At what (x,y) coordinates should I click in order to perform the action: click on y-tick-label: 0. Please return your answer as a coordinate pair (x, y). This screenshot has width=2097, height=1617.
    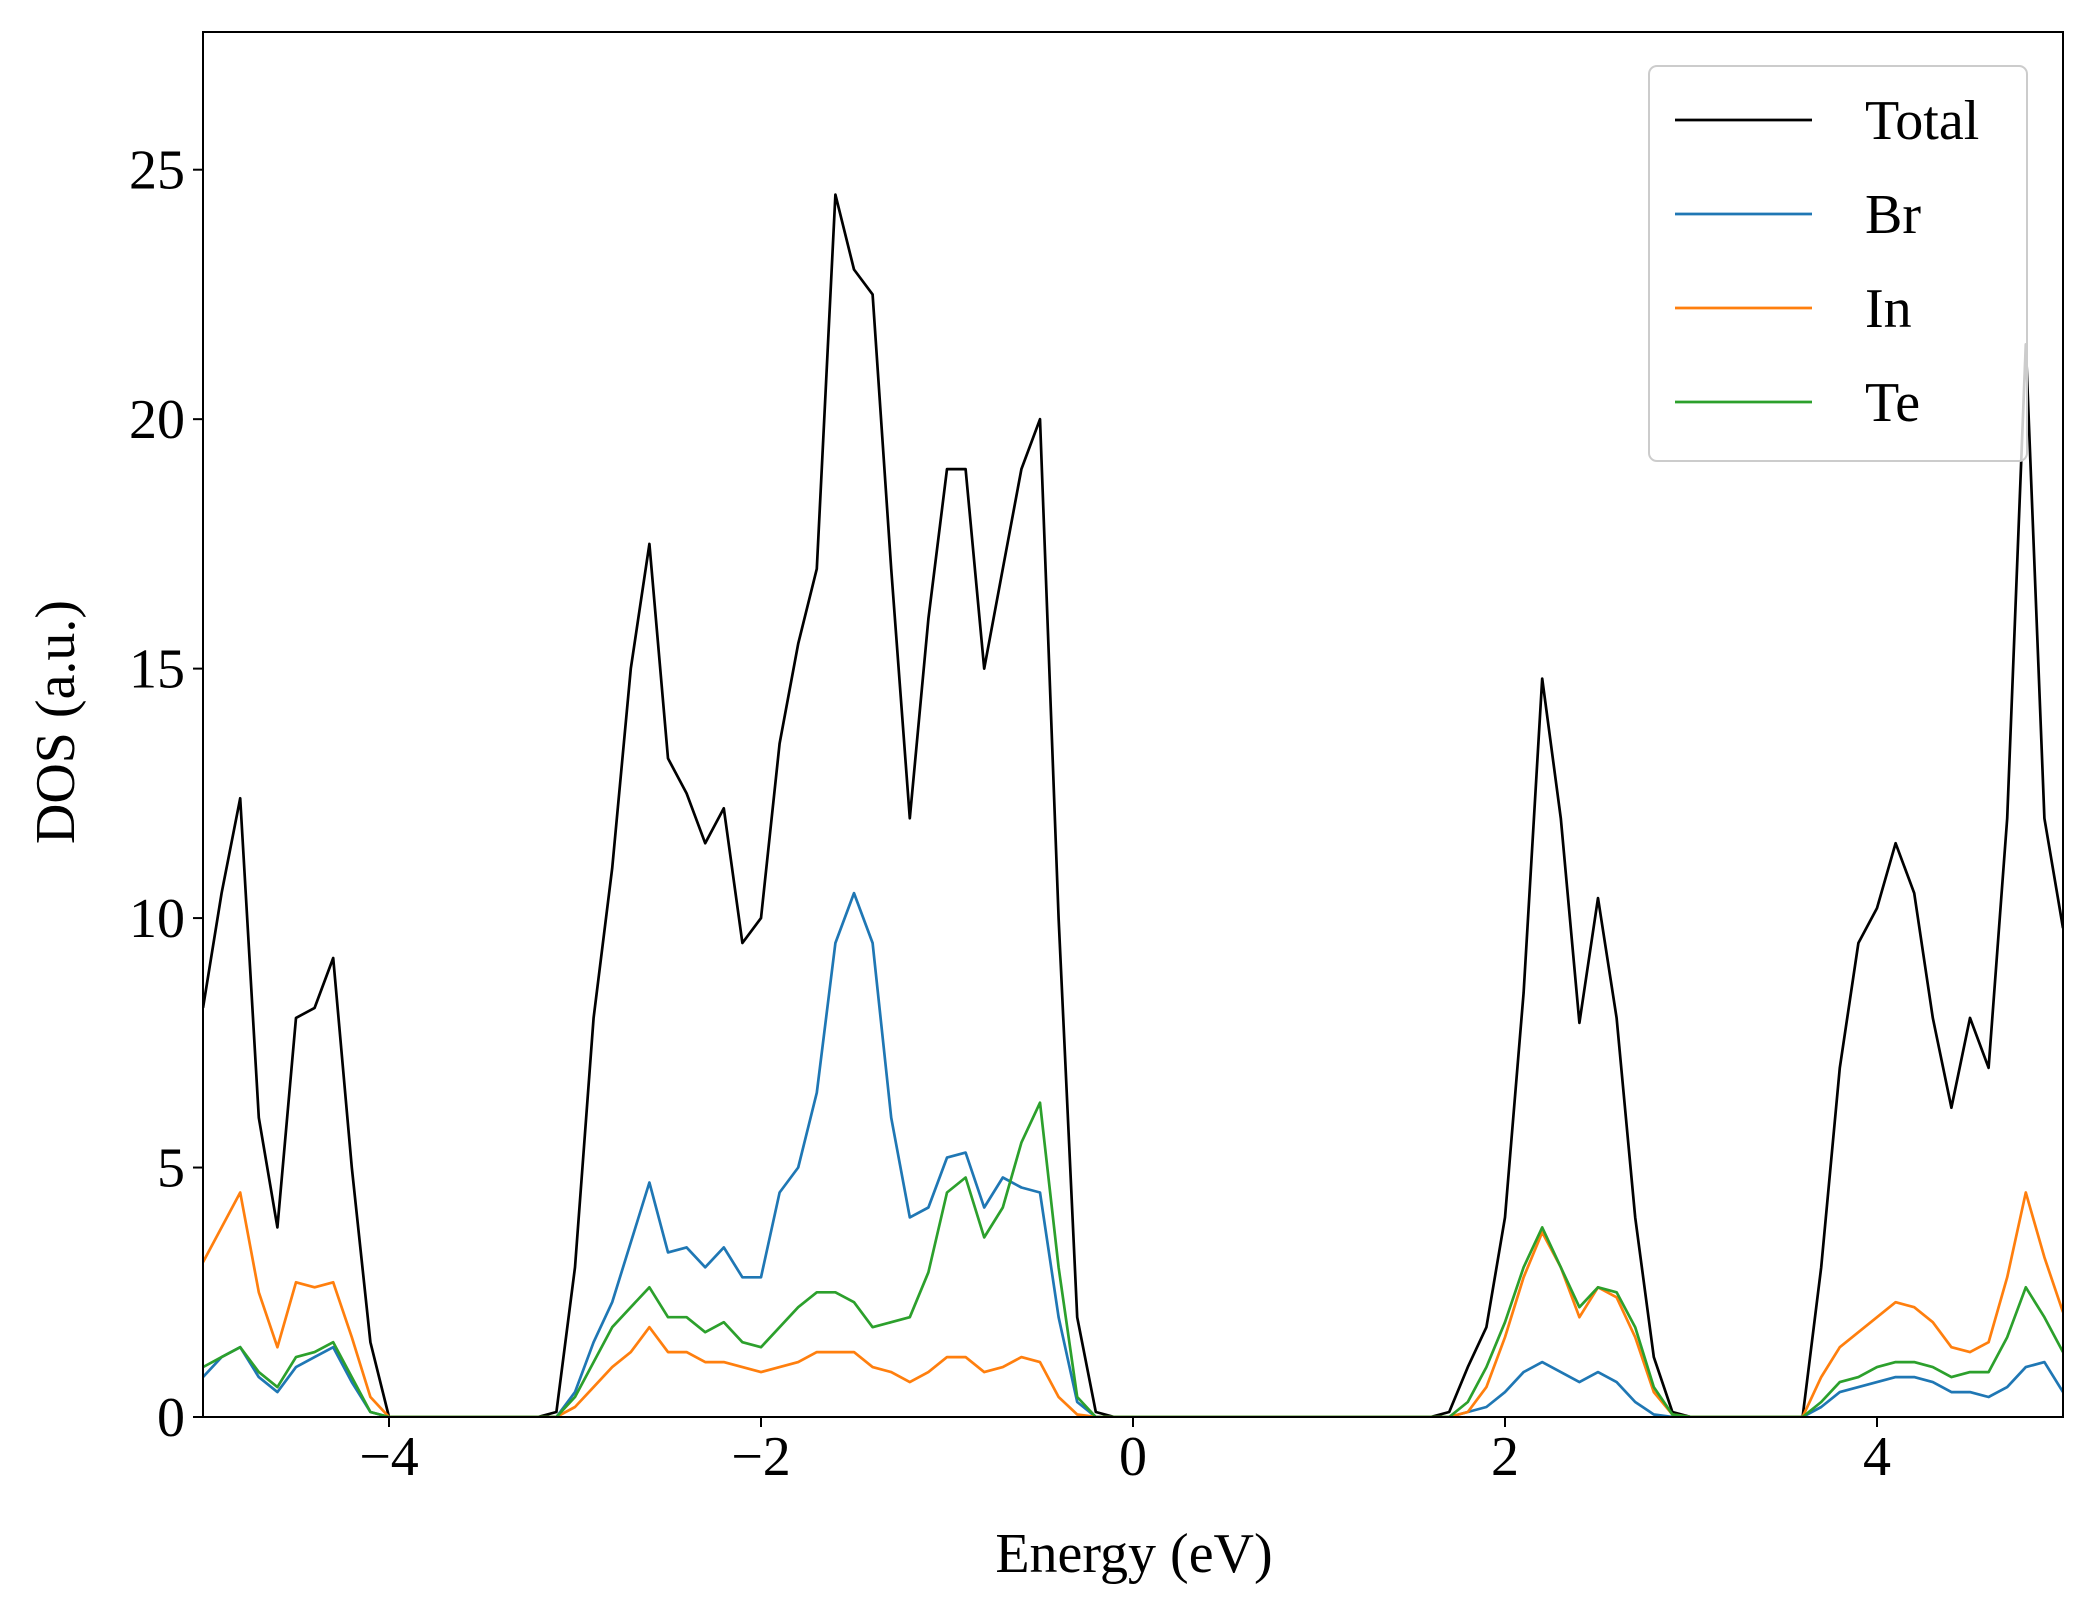
    Looking at the image, I should click on (171, 1418).